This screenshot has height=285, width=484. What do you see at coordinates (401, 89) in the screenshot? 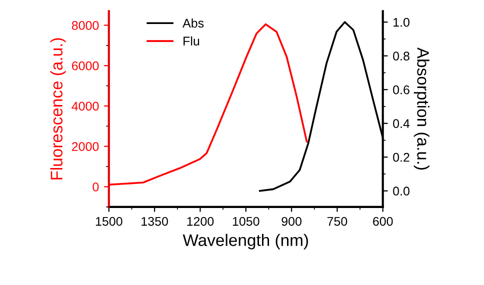
I see `y2-tick-label: 0.6` at bounding box center [401, 89].